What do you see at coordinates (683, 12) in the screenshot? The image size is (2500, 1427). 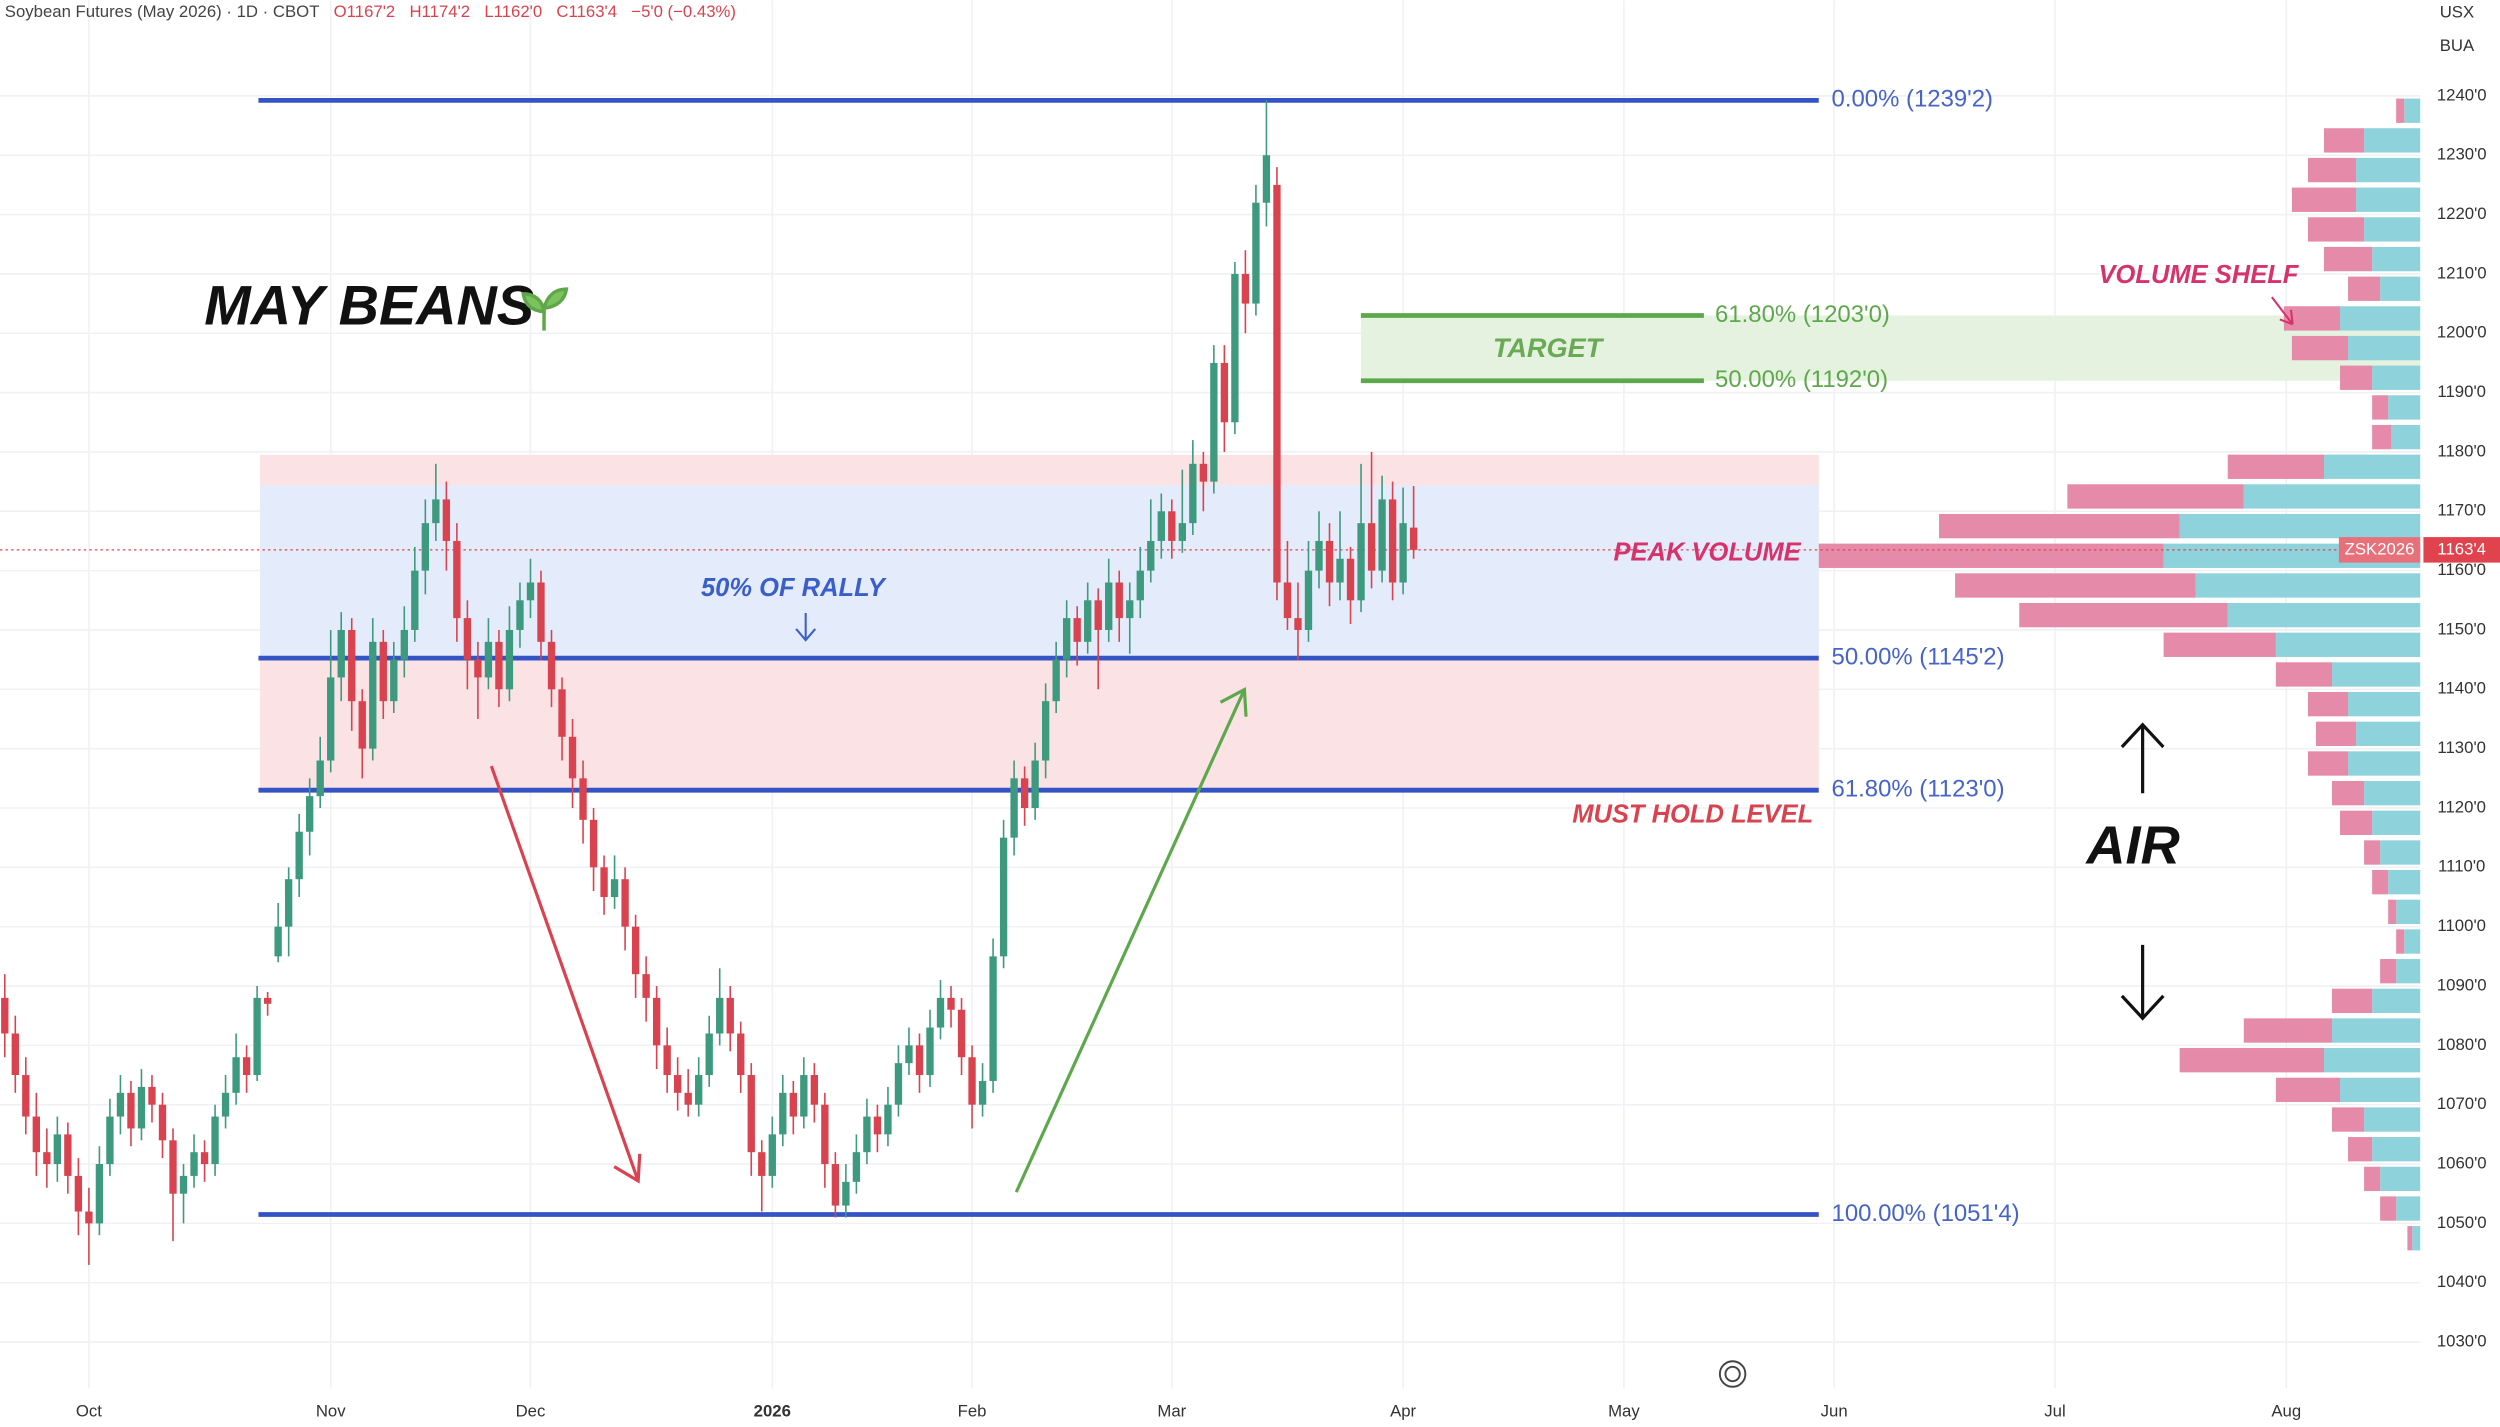 I see `change: −5'0 (−0.43%)` at bounding box center [683, 12].